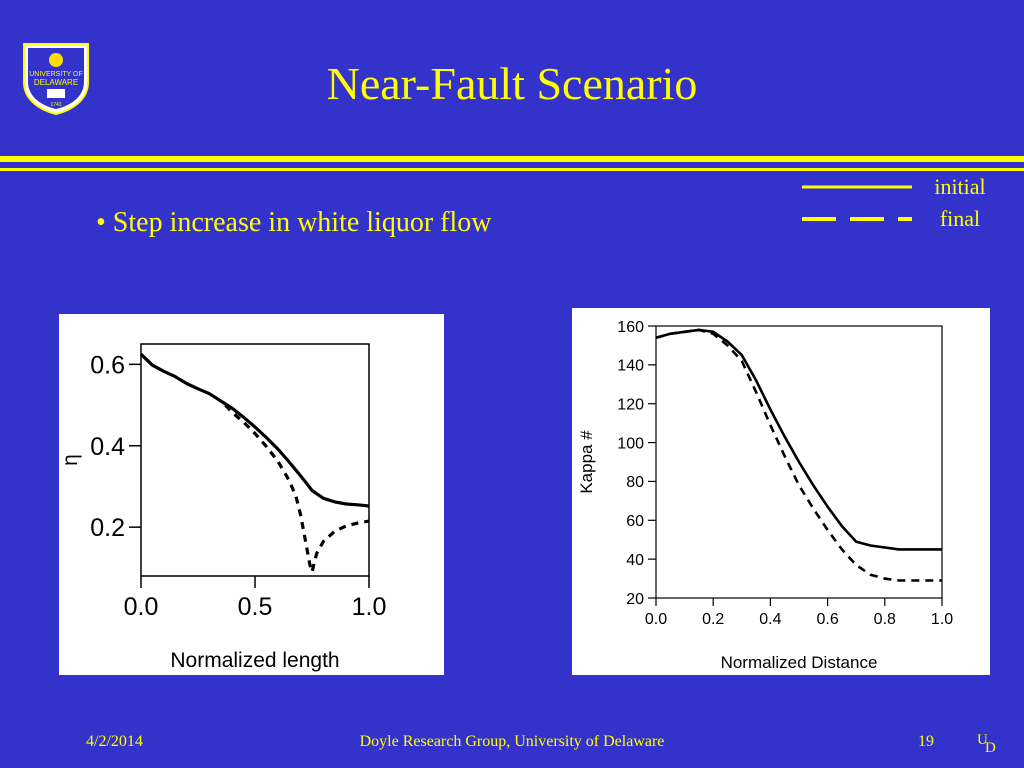 The image size is (1024, 768). What do you see at coordinates (586, 462) in the screenshot?
I see `right-chart-y-axis-label: Kappa #` at bounding box center [586, 462].